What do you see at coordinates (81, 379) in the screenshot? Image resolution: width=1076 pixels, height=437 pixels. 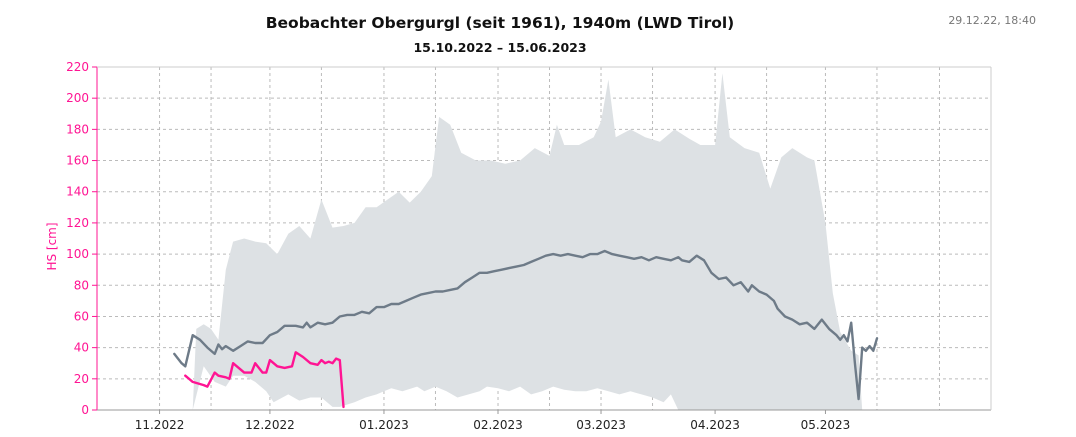 I see `y-tick-label: 20` at bounding box center [81, 379].